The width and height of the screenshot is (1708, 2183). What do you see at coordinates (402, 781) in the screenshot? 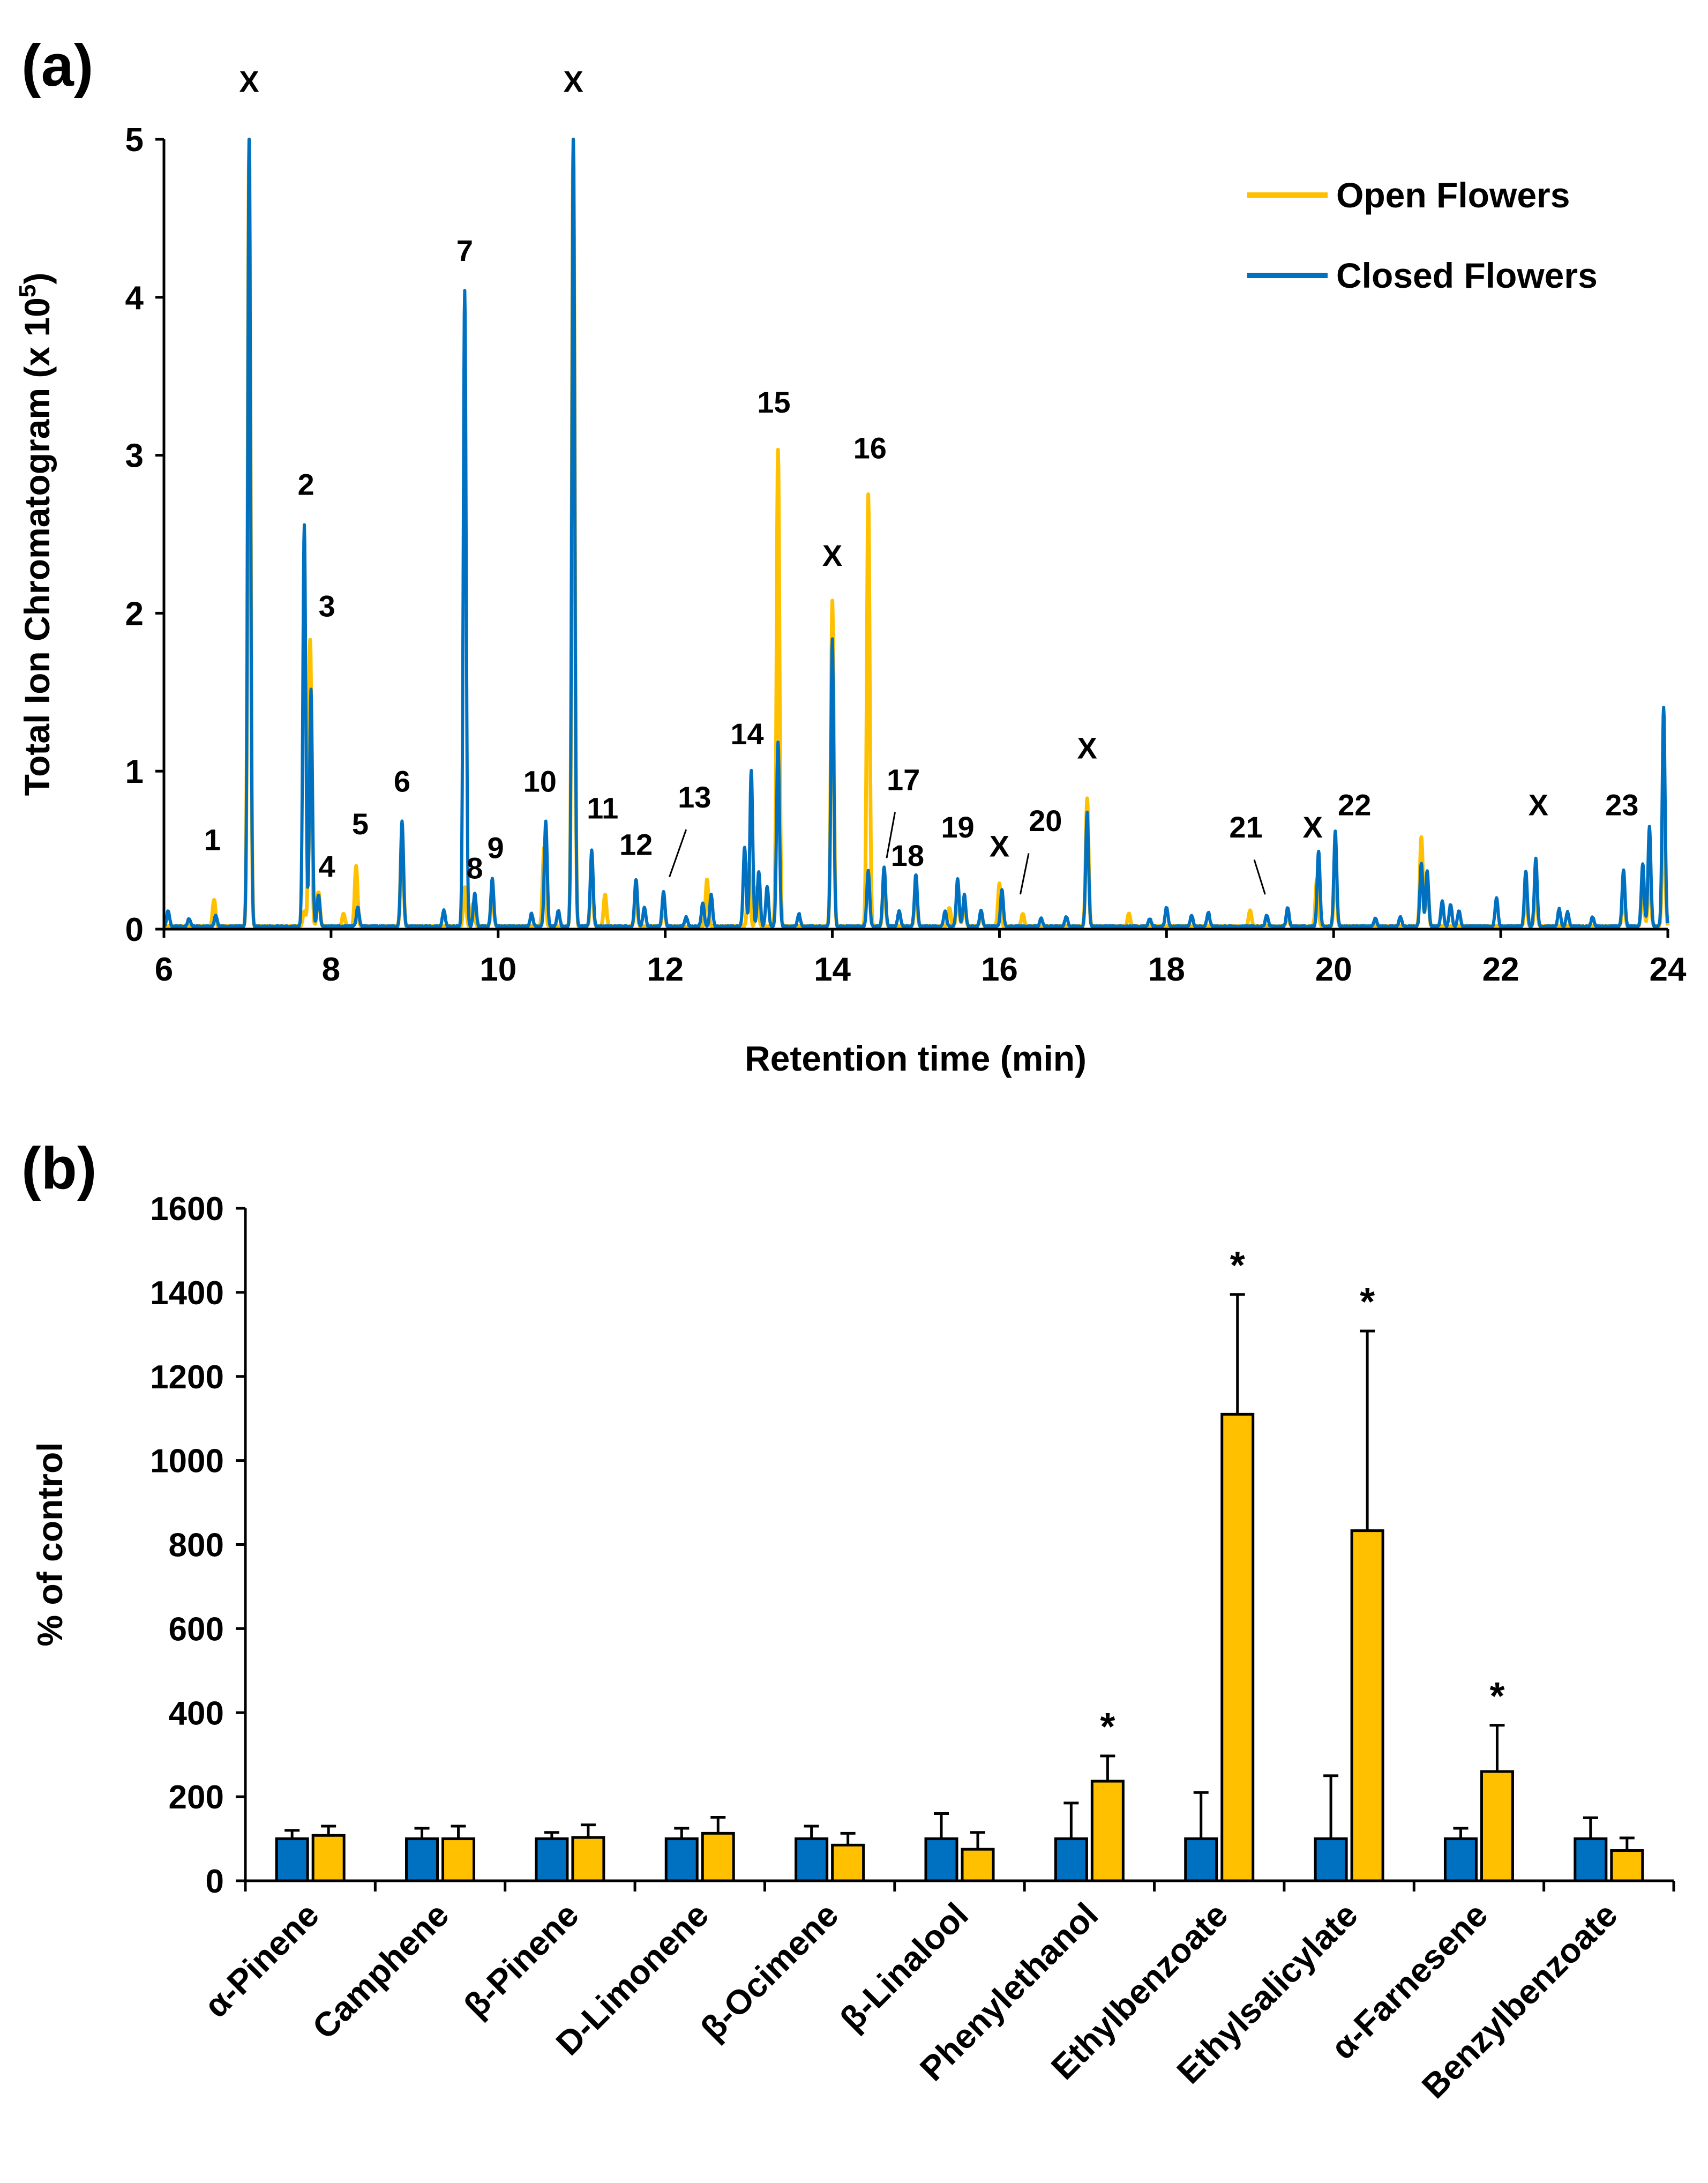
I see `peak-label: 6` at bounding box center [402, 781].